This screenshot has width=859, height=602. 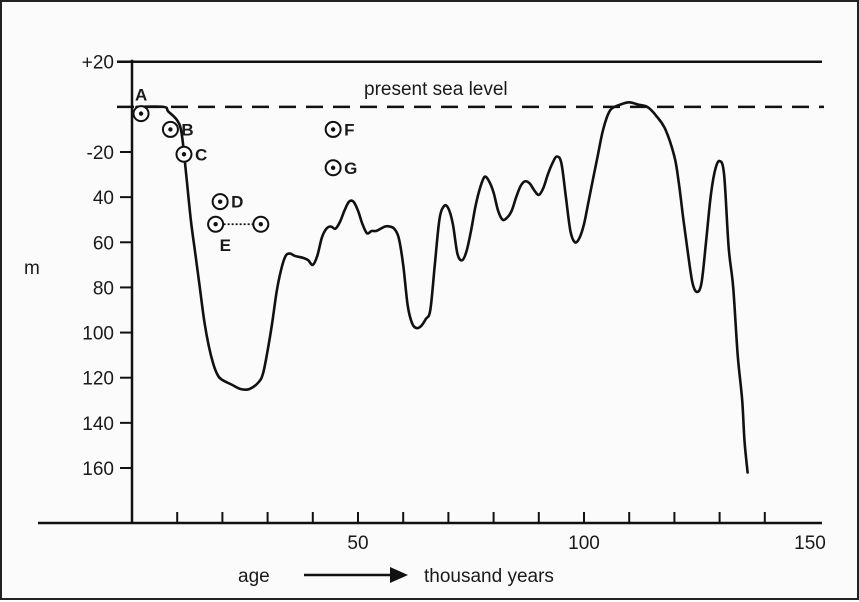 What do you see at coordinates (244, 170) in the screenshot?
I see `marker-group: A BC D E F G` at bounding box center [244, 170].